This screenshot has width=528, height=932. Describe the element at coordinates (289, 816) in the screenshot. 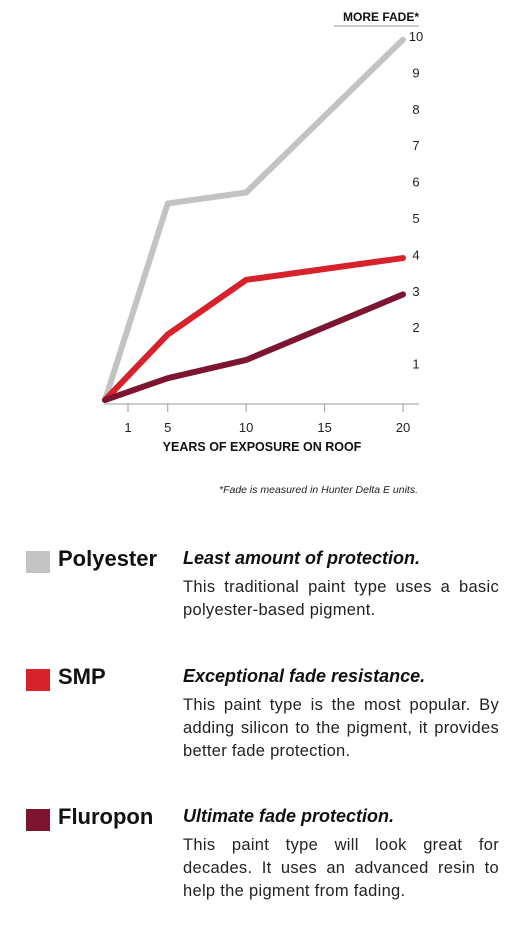

I see `legend-title: Ultimate fade protection.` at that location.